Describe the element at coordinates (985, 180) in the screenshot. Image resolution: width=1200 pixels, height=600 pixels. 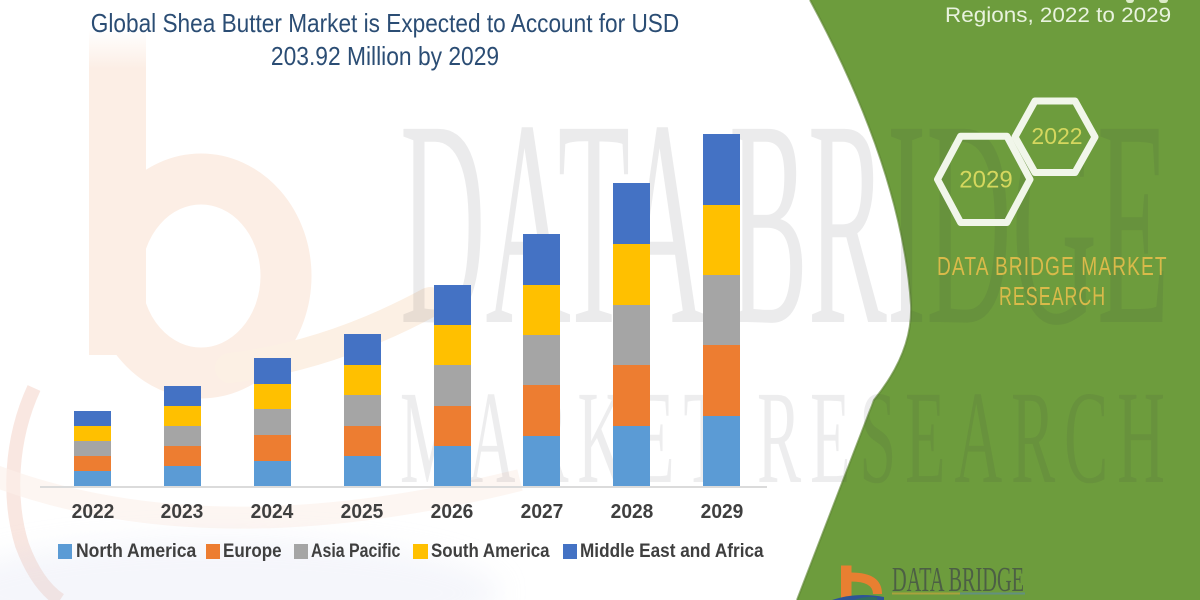
I see `svg-text: 2029` at that location.